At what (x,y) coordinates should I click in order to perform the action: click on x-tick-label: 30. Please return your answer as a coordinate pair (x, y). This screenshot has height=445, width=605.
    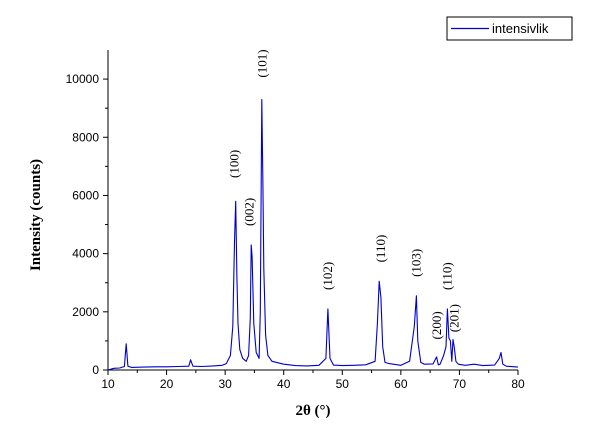
    Looking at the image, I should click on (225, 384).